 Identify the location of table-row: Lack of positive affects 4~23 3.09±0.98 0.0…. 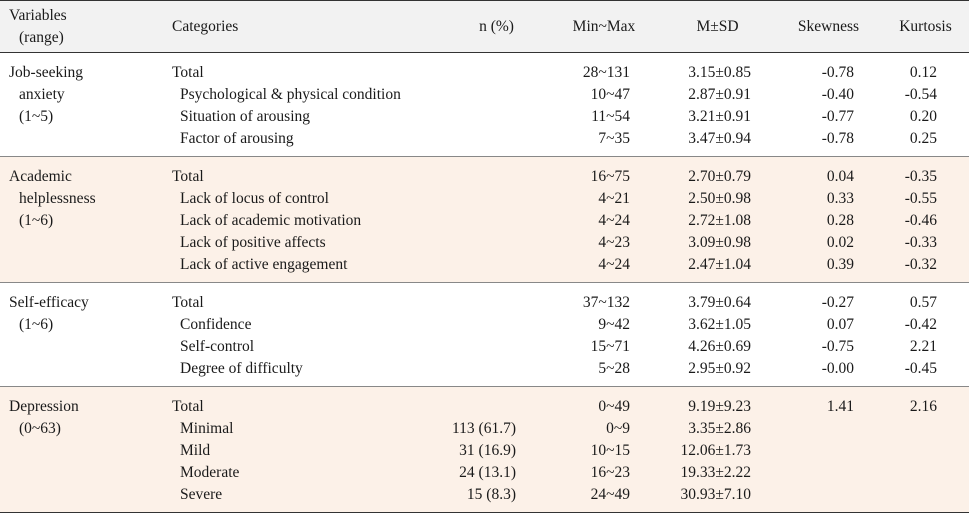
(484, 243).